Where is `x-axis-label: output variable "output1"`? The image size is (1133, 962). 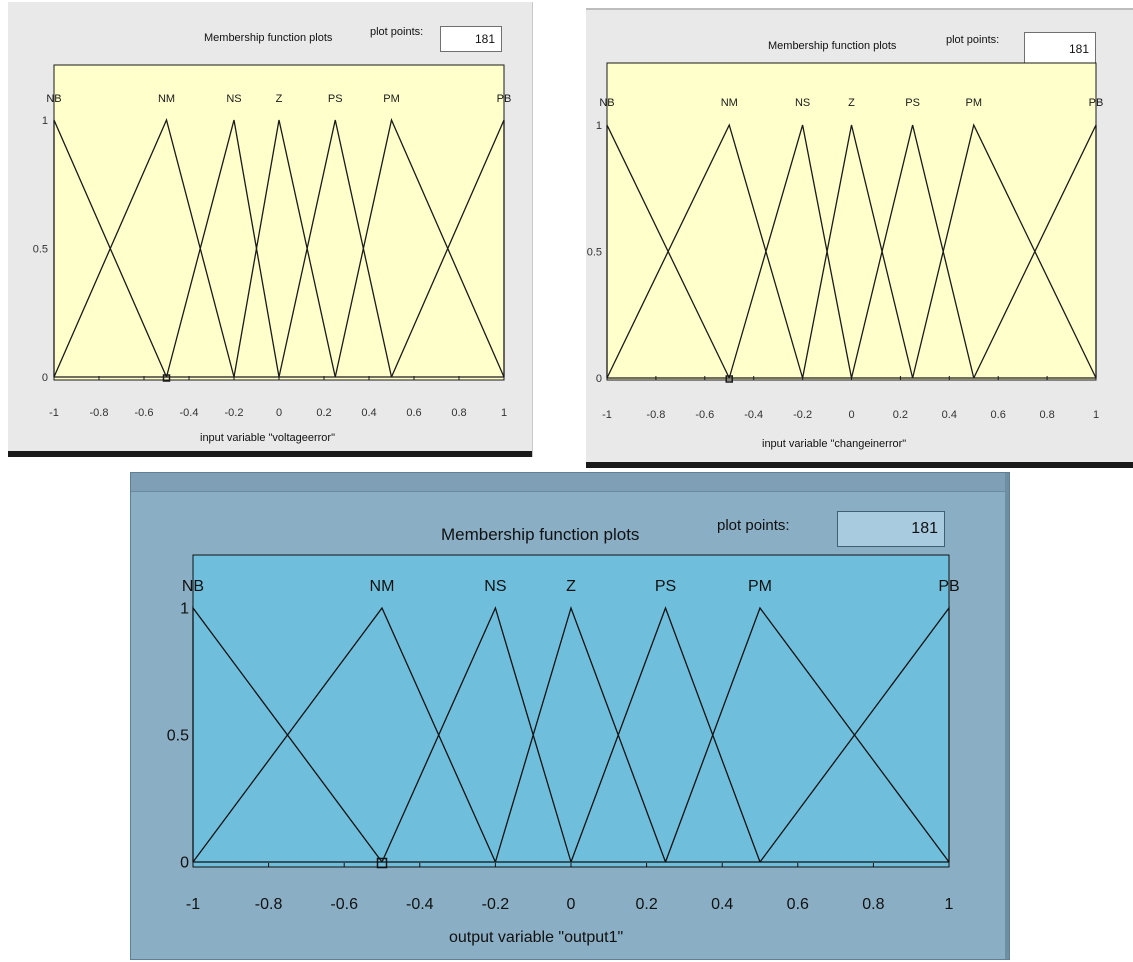
x-axis-label: output variable "output1" is located at coordinates (536, 937).